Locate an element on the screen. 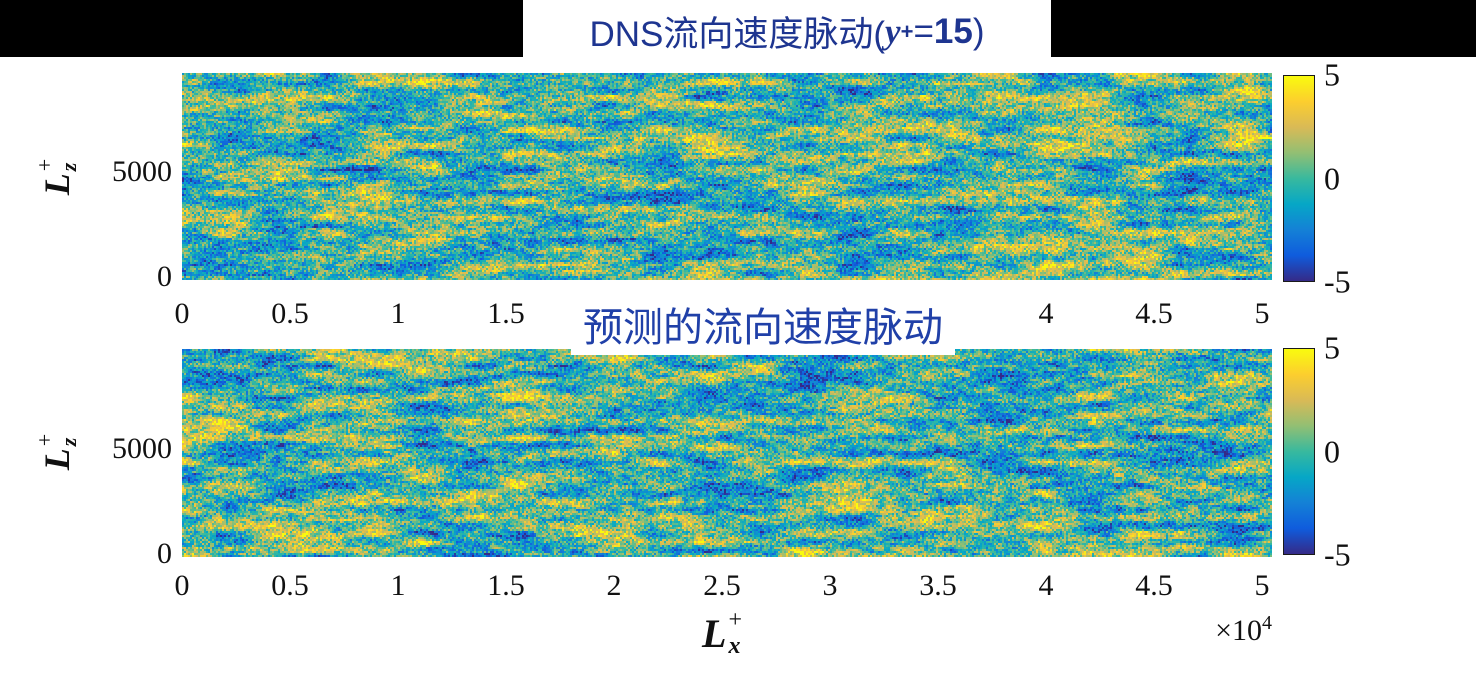 The image size is (1476, 688). x-tick-predicted: 4 is located at coordinates (1046, 585).